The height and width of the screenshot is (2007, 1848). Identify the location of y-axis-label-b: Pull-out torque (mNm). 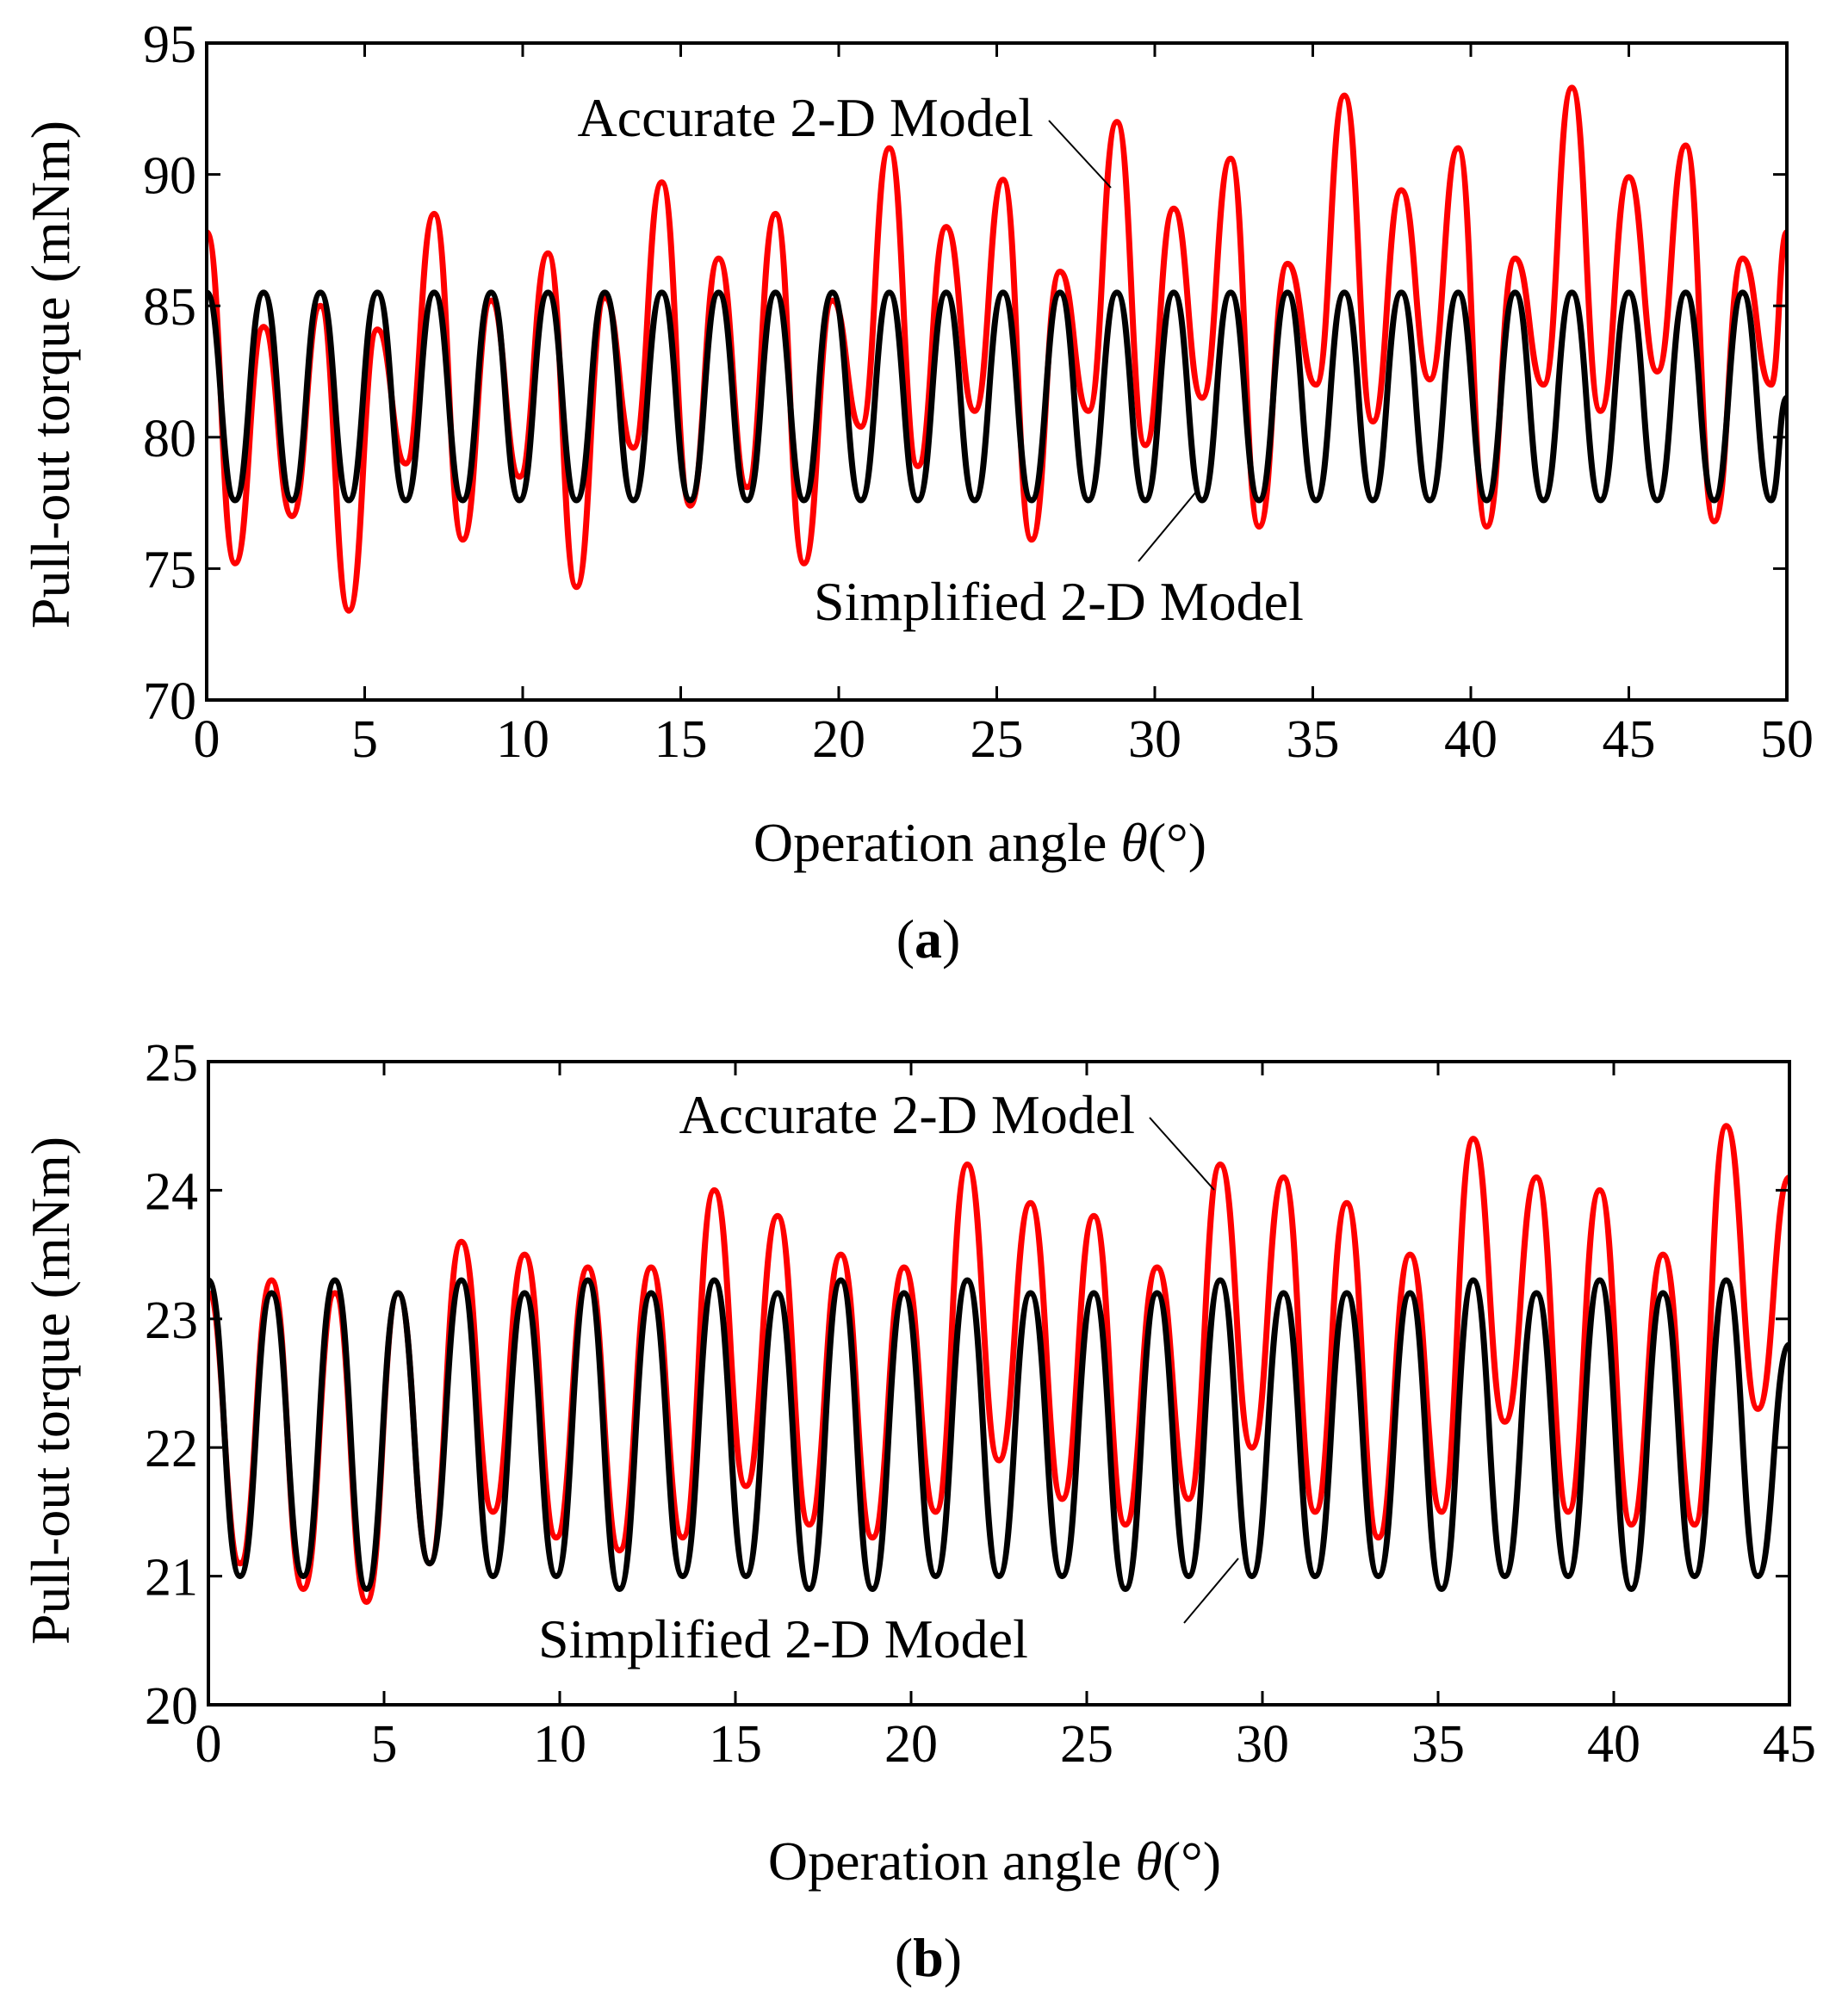
(50, 1391).